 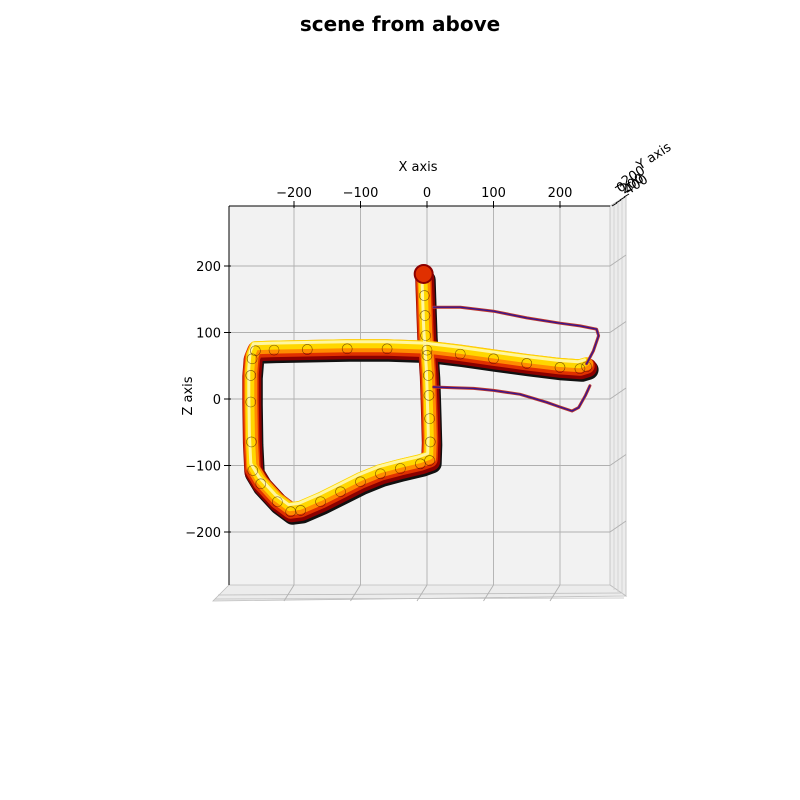 I want to click on x-tick-label: 0, so click(x=427, y=193).